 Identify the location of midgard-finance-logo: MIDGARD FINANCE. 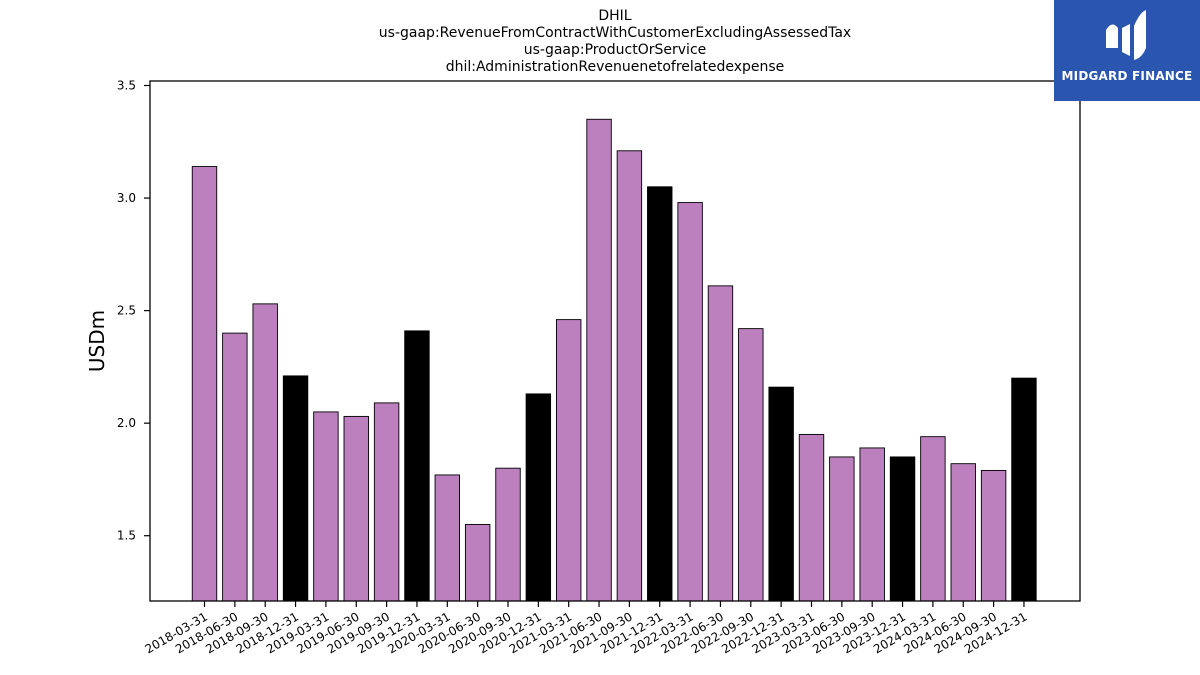
(1127, 50).